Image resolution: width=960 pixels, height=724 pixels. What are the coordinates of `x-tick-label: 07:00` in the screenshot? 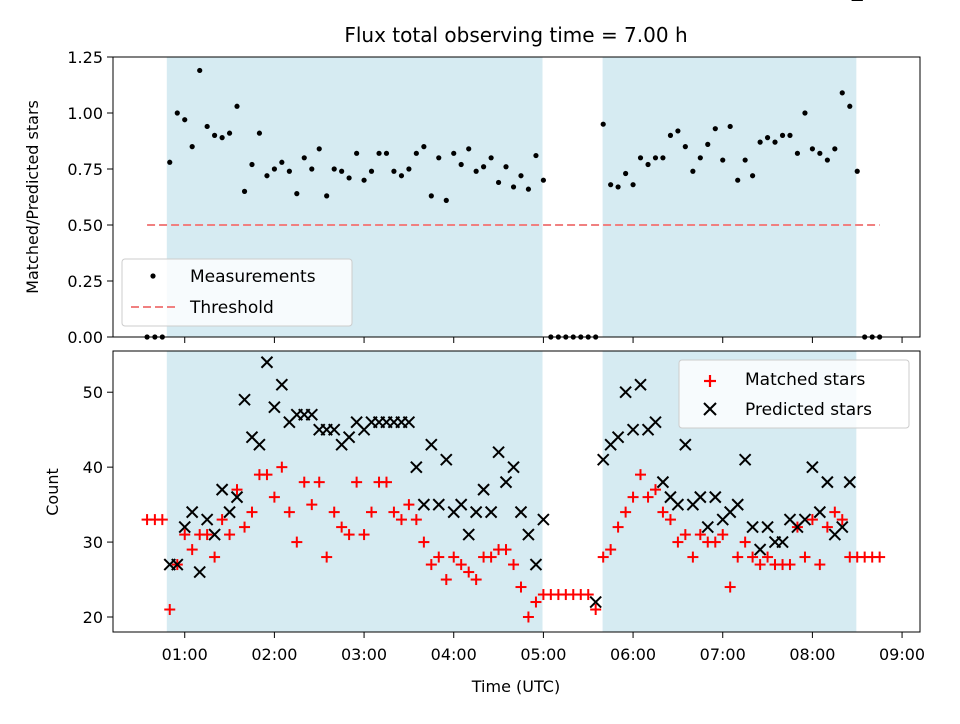 It's located at (723, 654).